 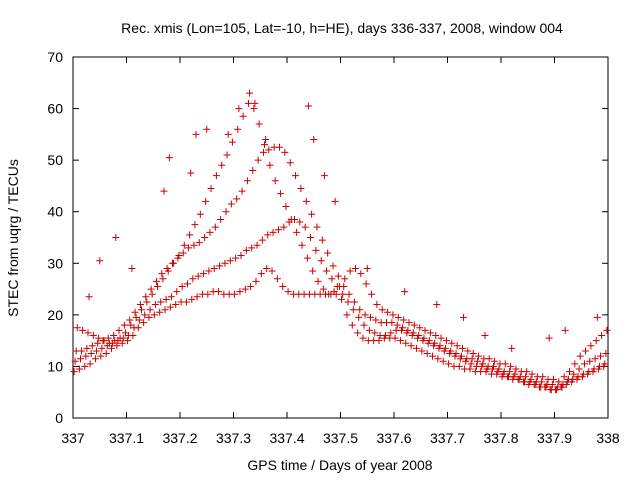 I want to click on y-axis-label: STEC from uqrg / TECUs, so click(x=13, y=238).